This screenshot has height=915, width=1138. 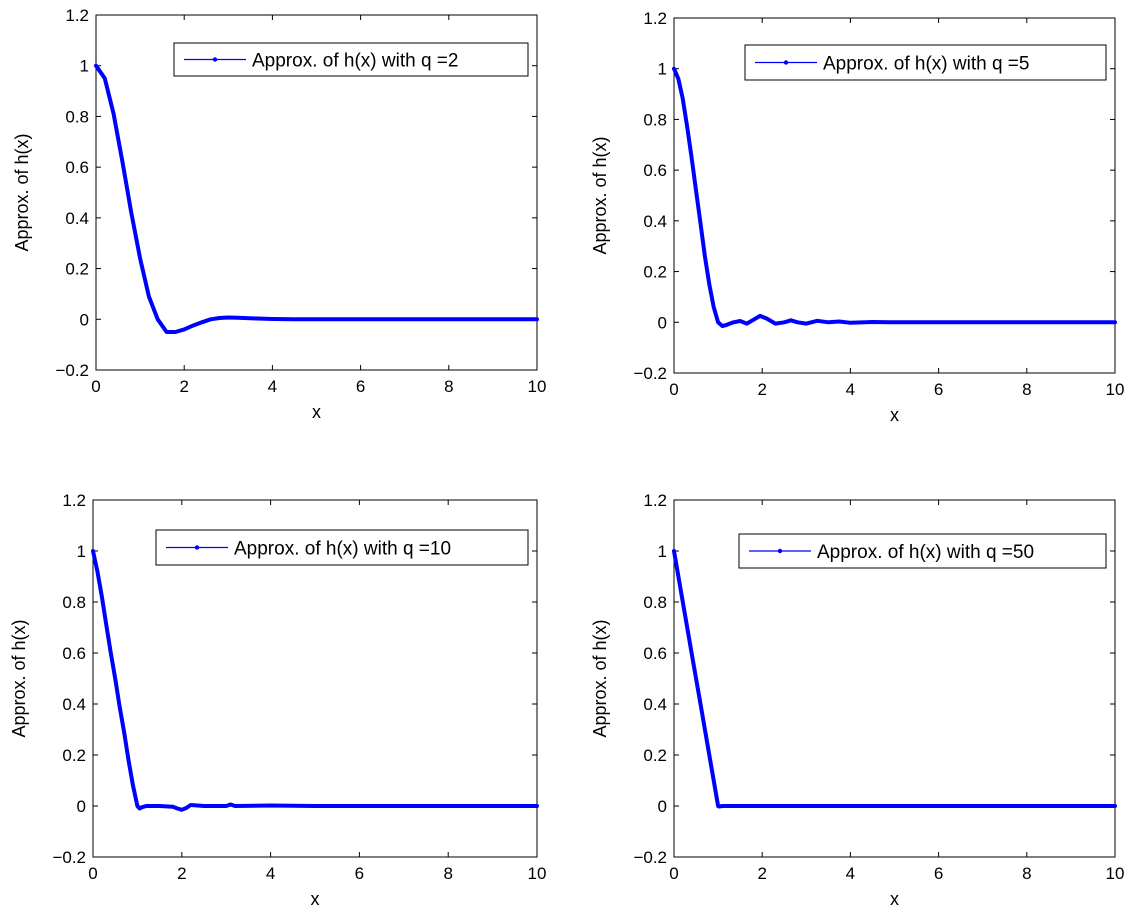 What do you see at coordinates (925, 552) in the screenshot?
I see `legend-label: Approx. of h(x) with q =50` at bounding box center [925, 552].